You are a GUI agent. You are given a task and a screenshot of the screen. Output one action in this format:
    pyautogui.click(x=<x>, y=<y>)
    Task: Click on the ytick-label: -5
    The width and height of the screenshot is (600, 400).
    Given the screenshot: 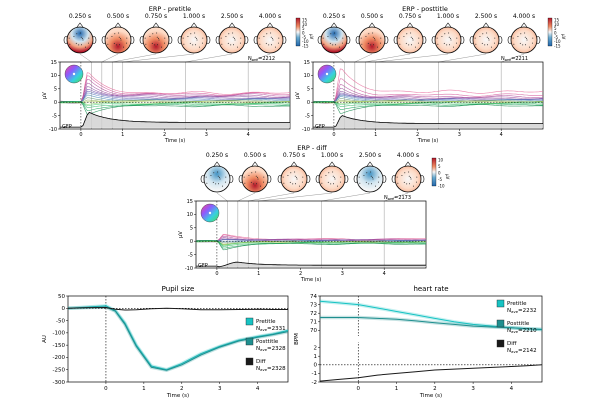 What is the action you would take?
    pyautogui.click(x=54, y=116)
    